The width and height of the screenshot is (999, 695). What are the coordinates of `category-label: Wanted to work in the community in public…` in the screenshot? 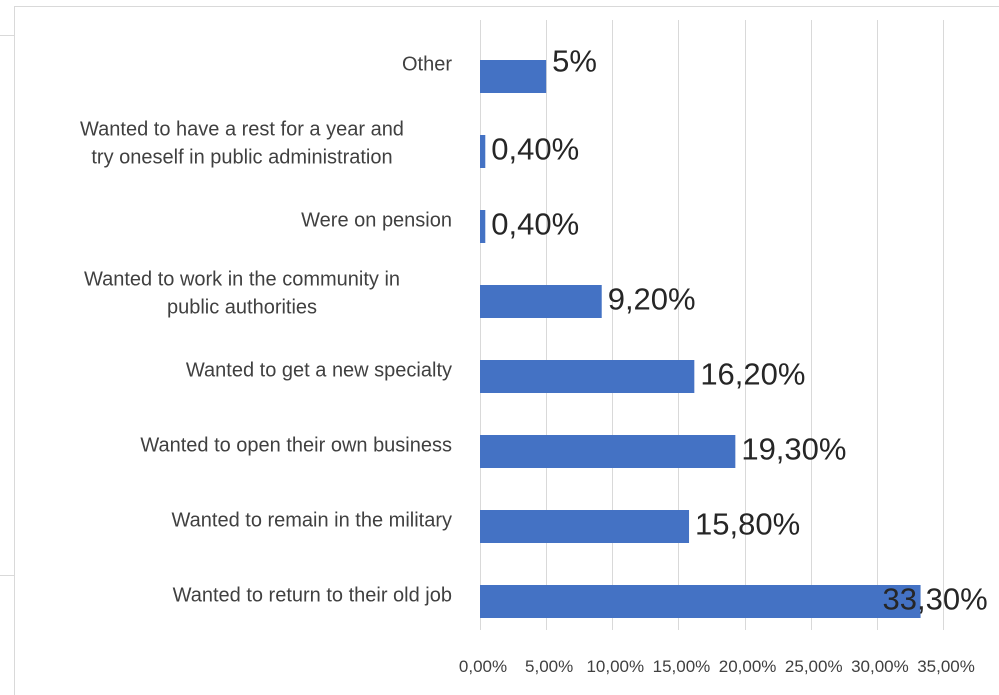 It's located at (242, 294).